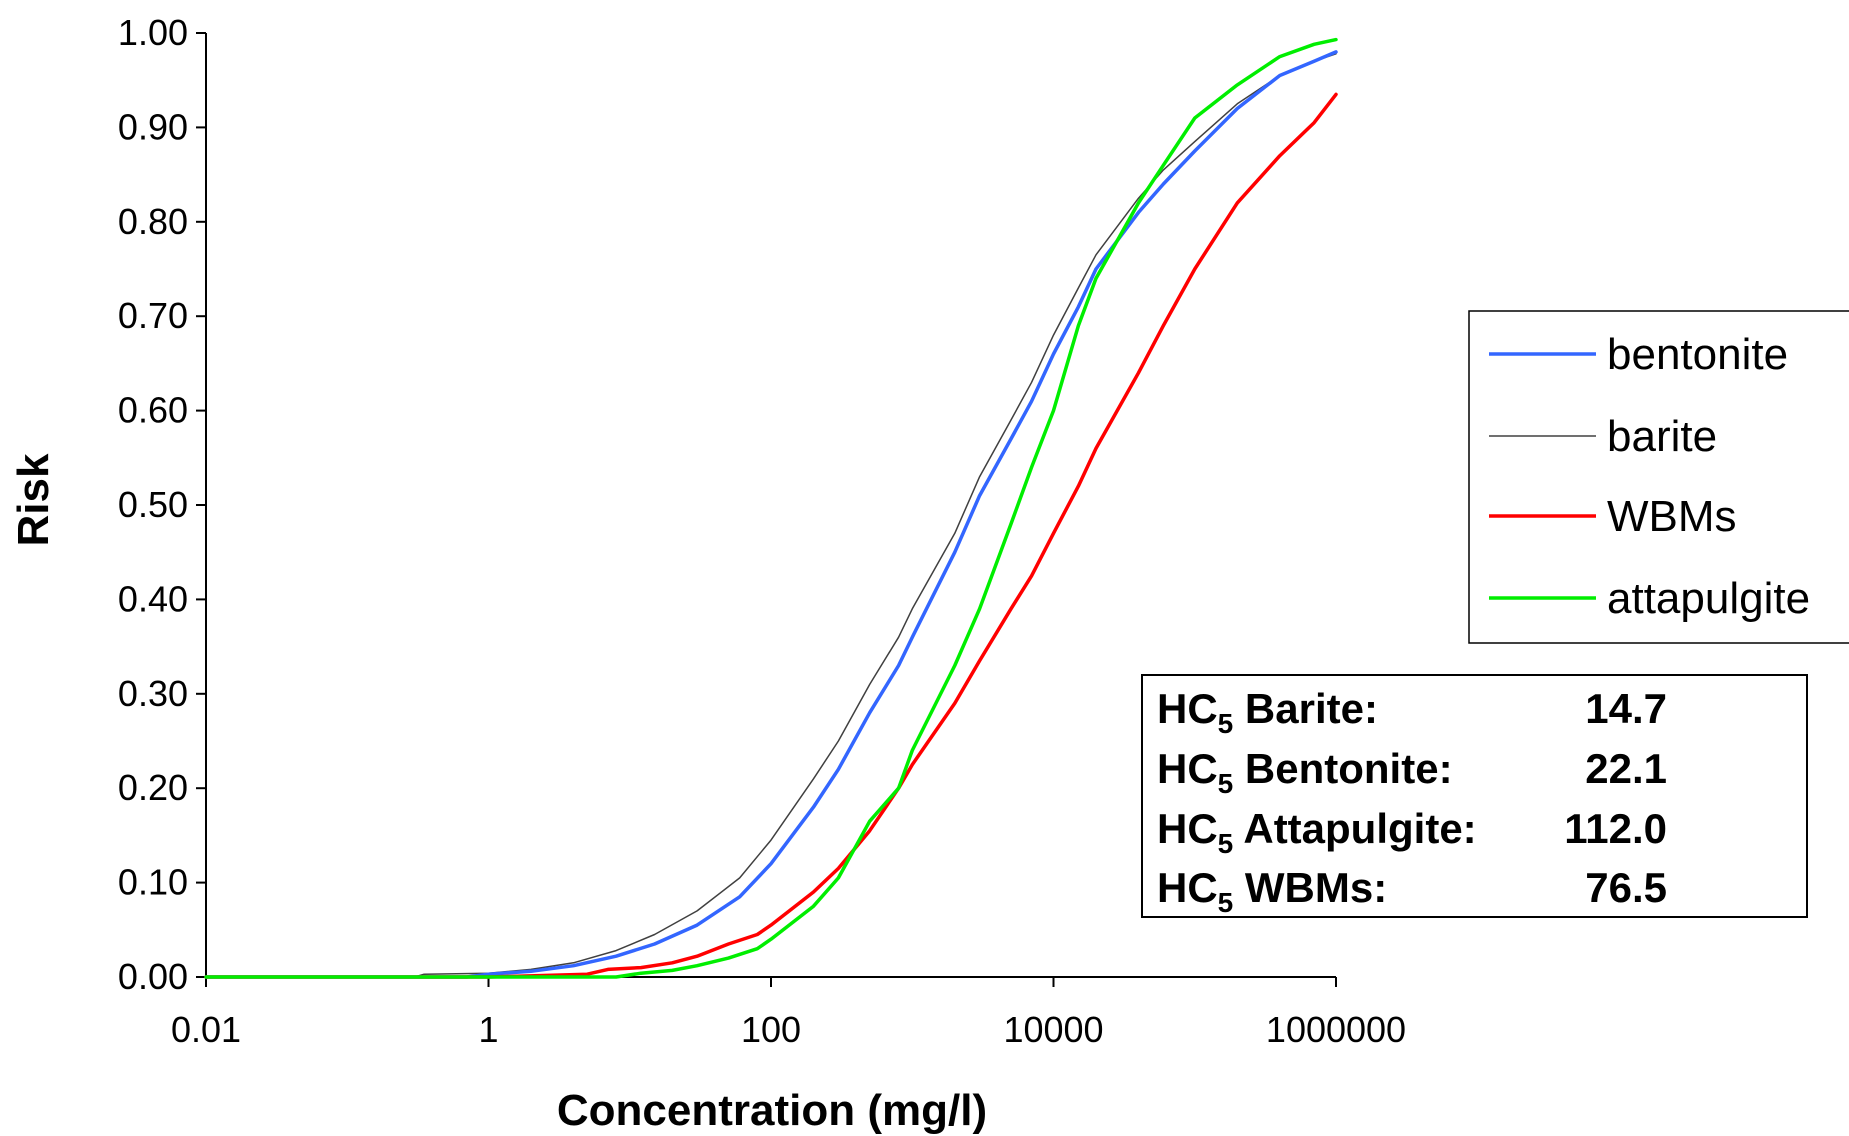 The height and width of the screenshot is (1136, 1849). What do you see at coordinates (772, 1110) in the screenshot?
I see `x-axis-title: Concentration (mg/l)` at bounding box center [772, 1110].